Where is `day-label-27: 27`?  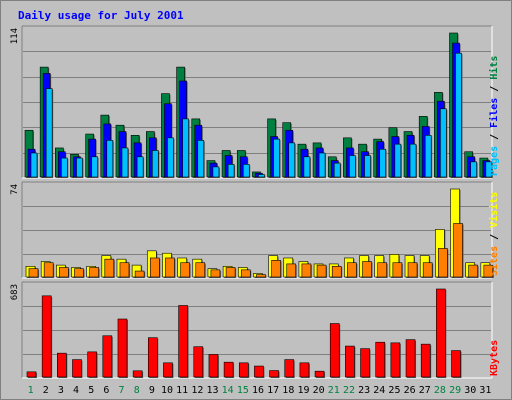 day-label-27: 27 is located at coordinates (425, 390).